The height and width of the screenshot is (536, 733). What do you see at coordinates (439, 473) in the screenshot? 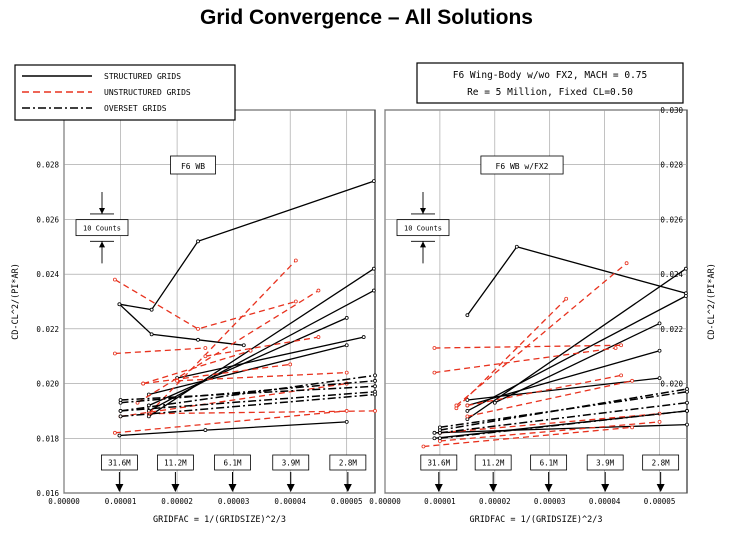
I see `grid-size-marker: 31.6M` at bounding box center [439, 473].